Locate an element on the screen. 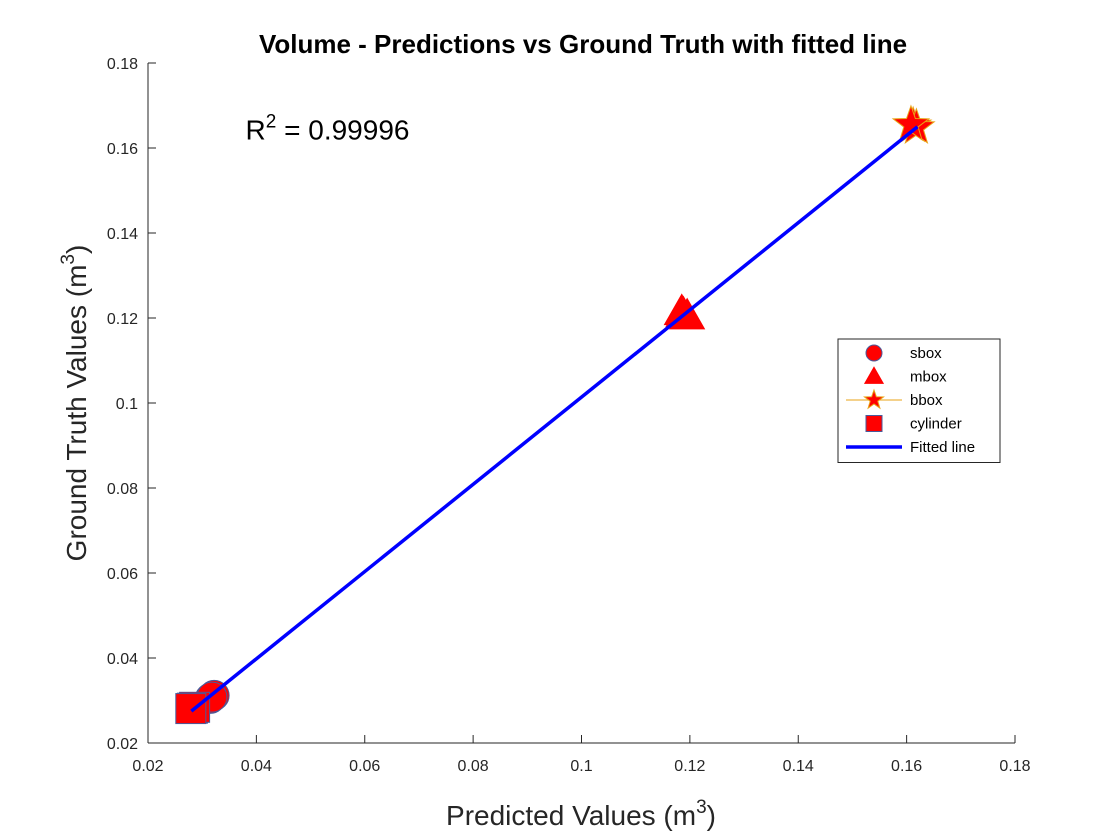 The image size is (1120, 840). y-tick-label: 0.04 is located at coordinates (122, 659).